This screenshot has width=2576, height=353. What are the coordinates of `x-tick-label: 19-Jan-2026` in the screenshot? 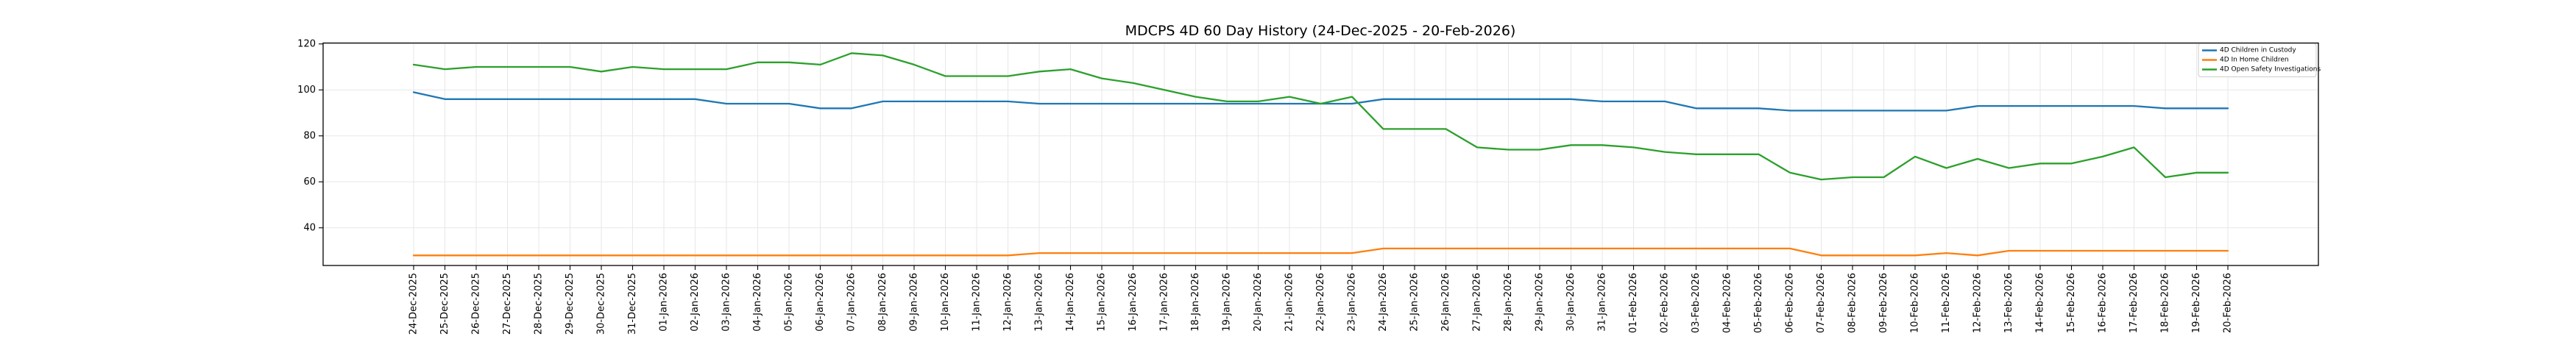 It's located at (1227, 303).